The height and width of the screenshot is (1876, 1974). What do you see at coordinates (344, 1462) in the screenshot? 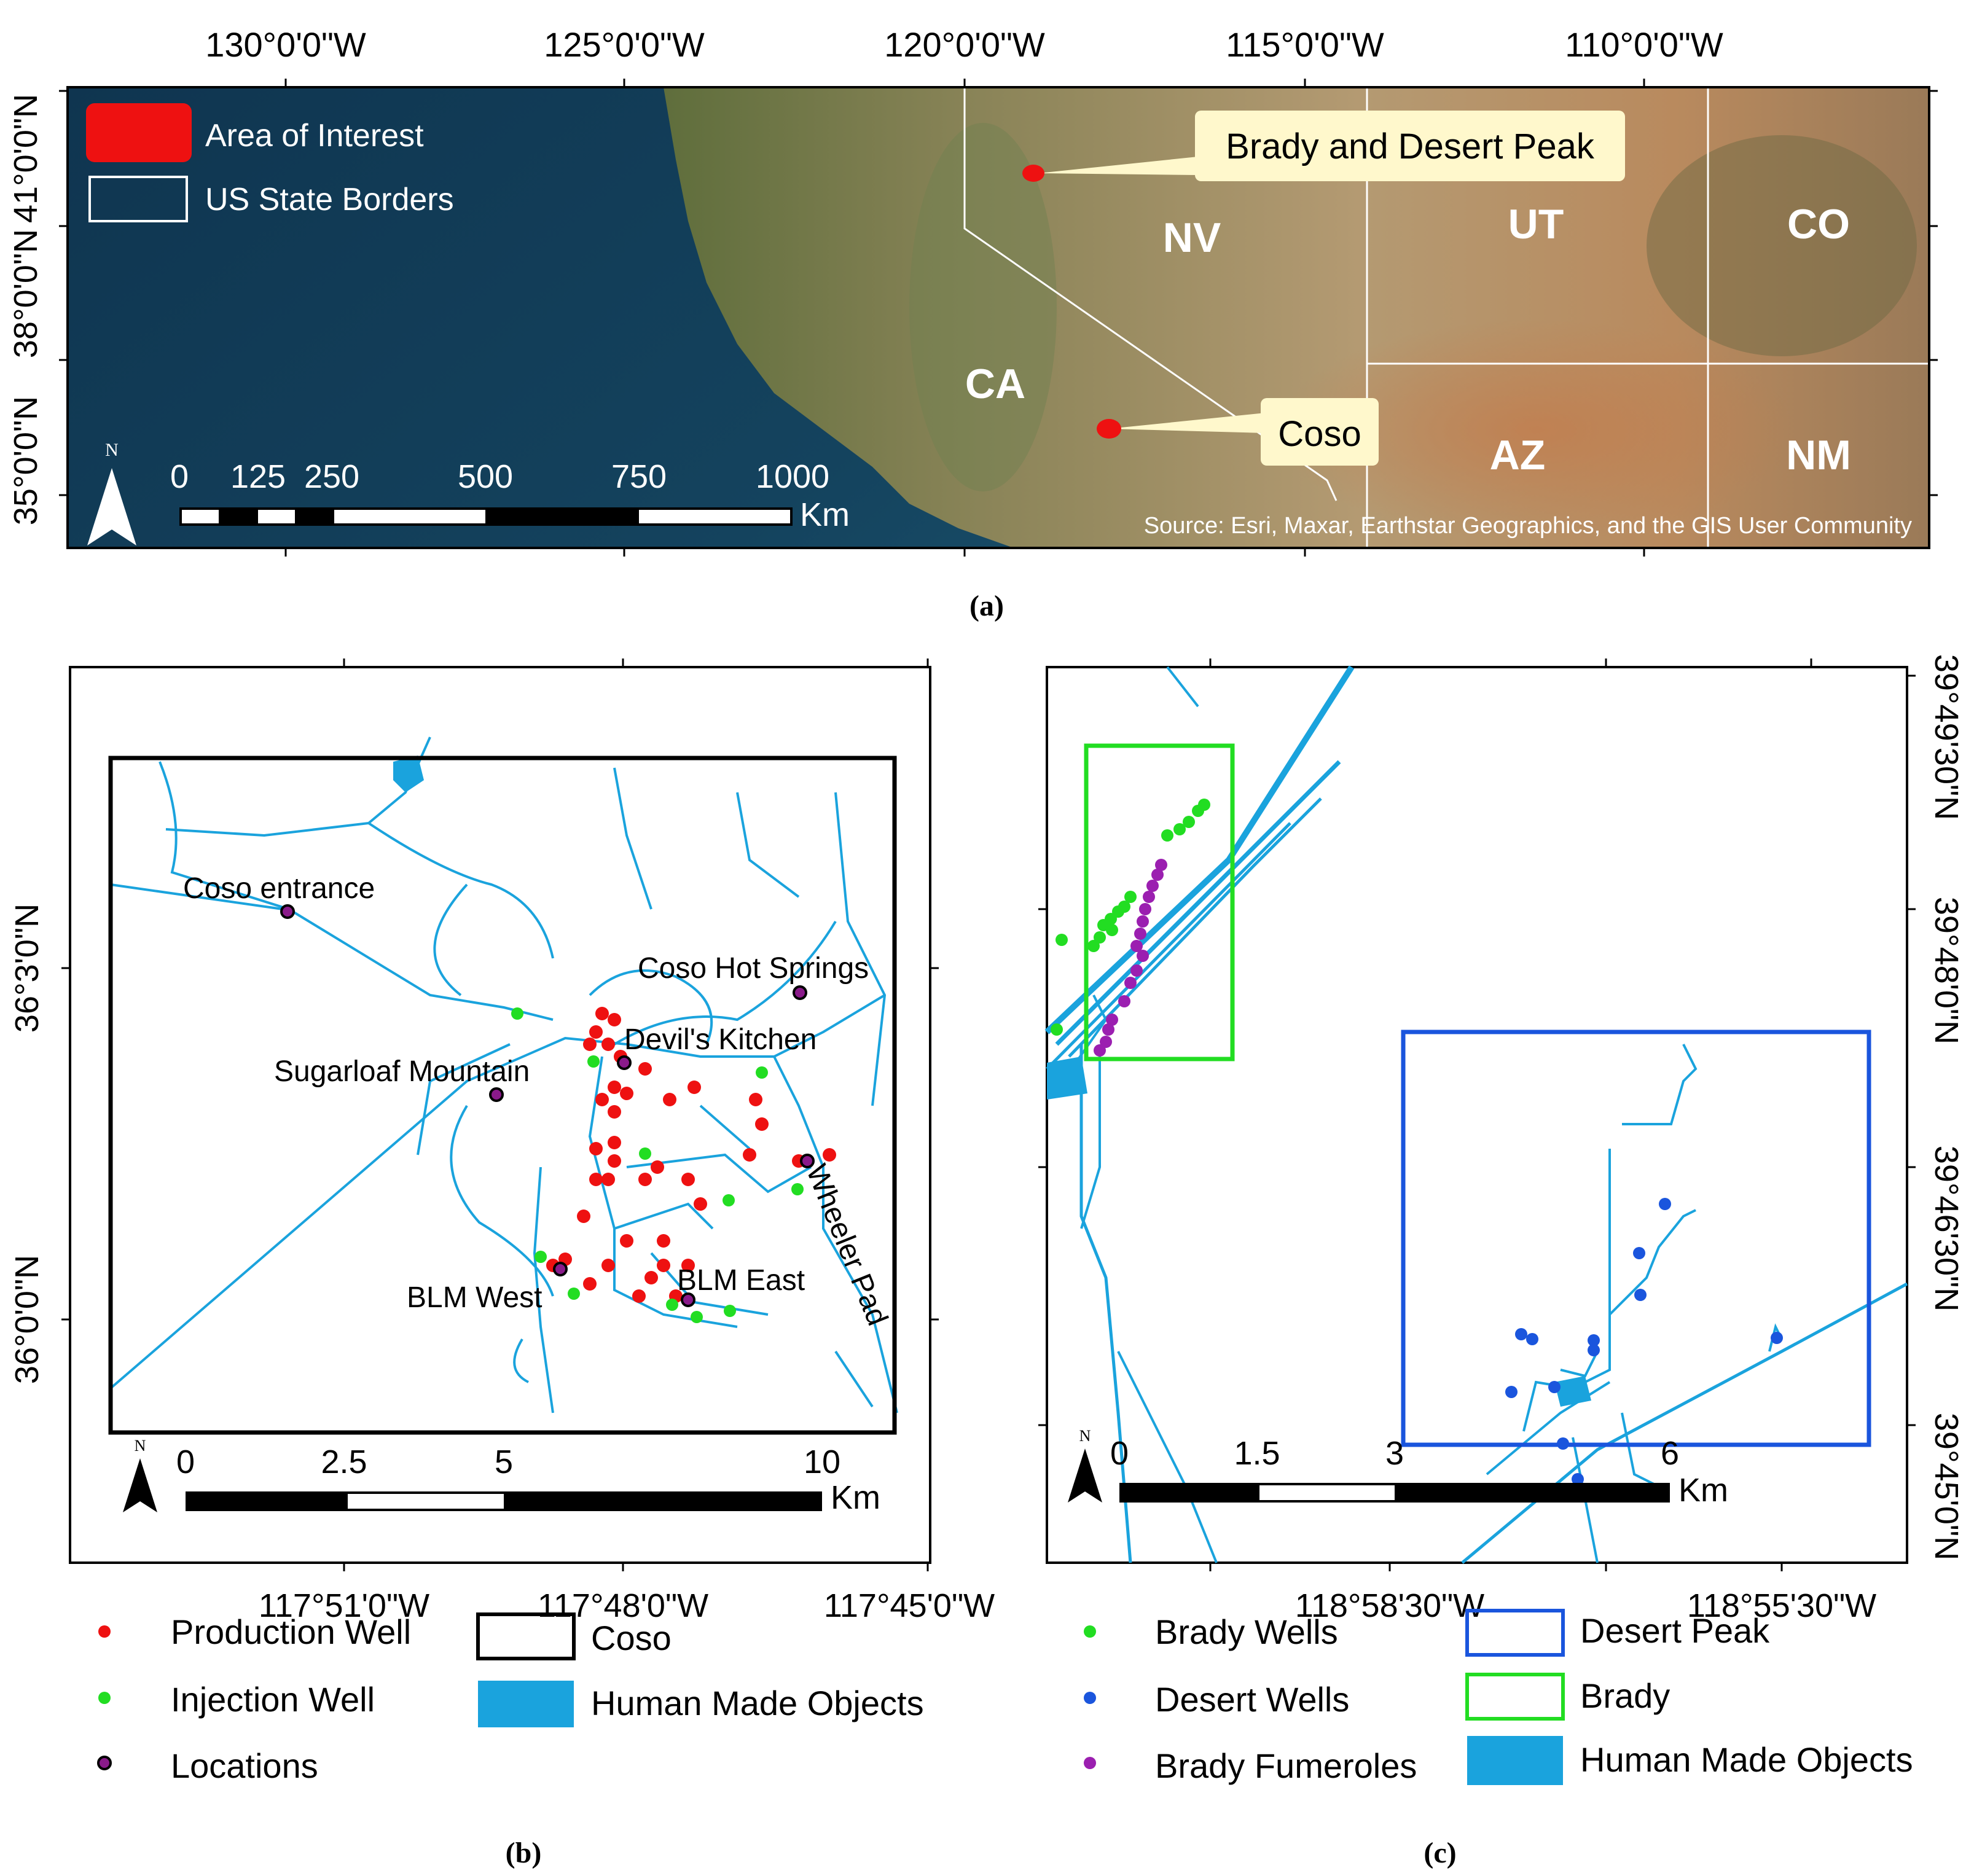
I see `scale-label: 2.5` at bounding box center [344, 1462].